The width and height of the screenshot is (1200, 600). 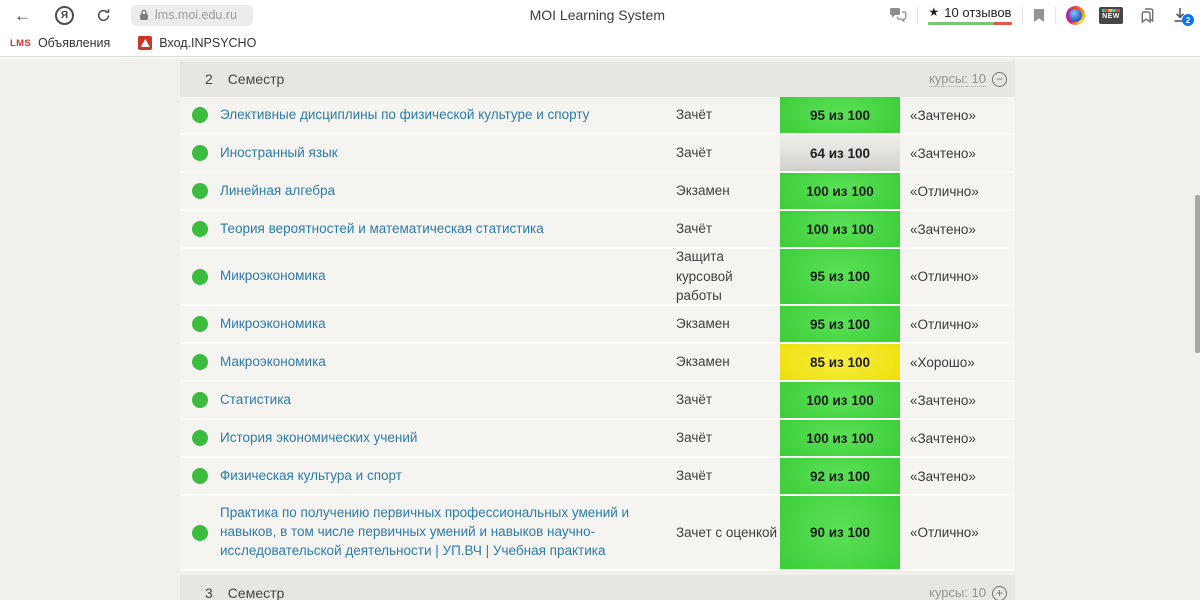 I want to click on reviews-widget: ★ 10 отзывов, so click(x=970, y=15).